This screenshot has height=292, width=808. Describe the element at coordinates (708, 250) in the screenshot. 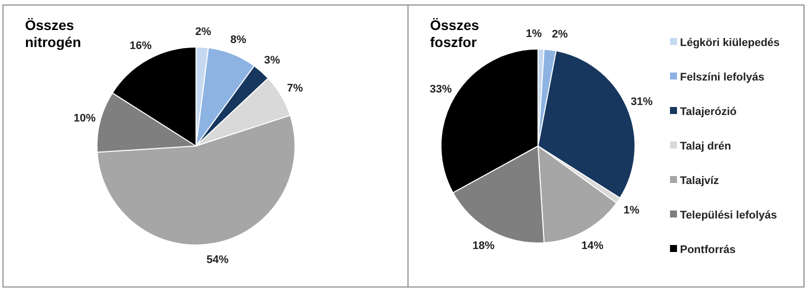

I see `legend-label: Pontforrás` at that location.